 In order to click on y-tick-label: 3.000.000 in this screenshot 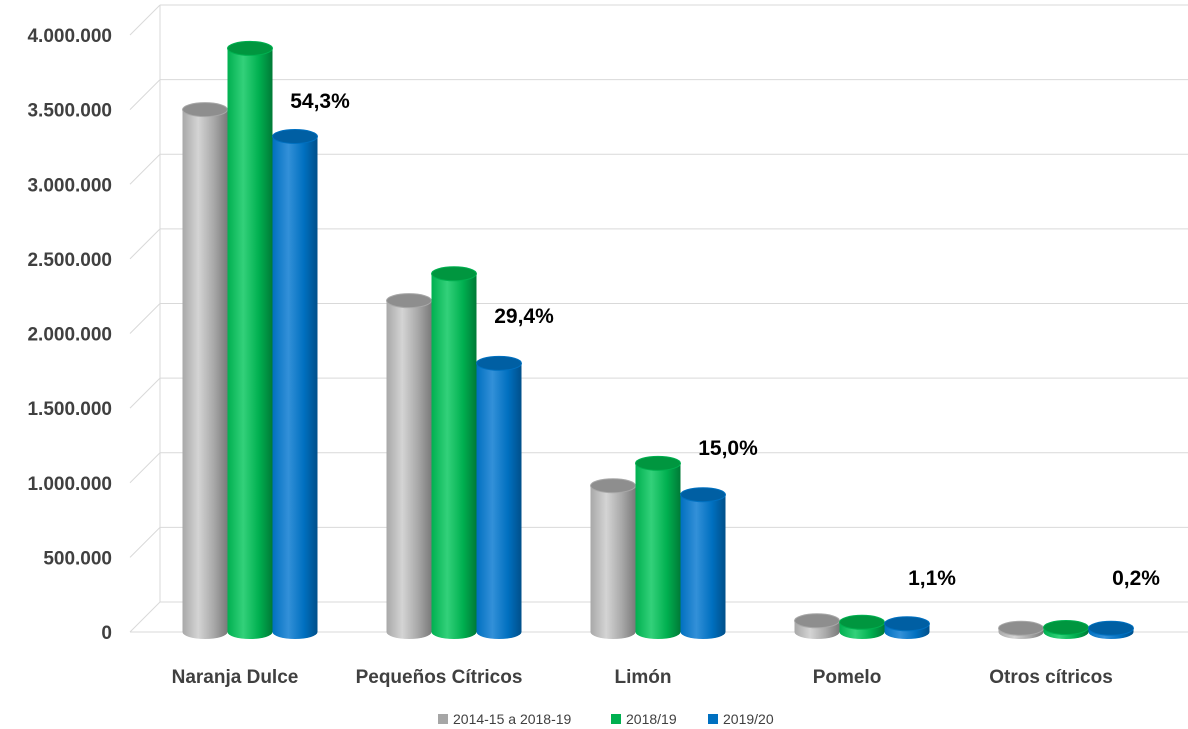, I will do `click(69, 185)`.